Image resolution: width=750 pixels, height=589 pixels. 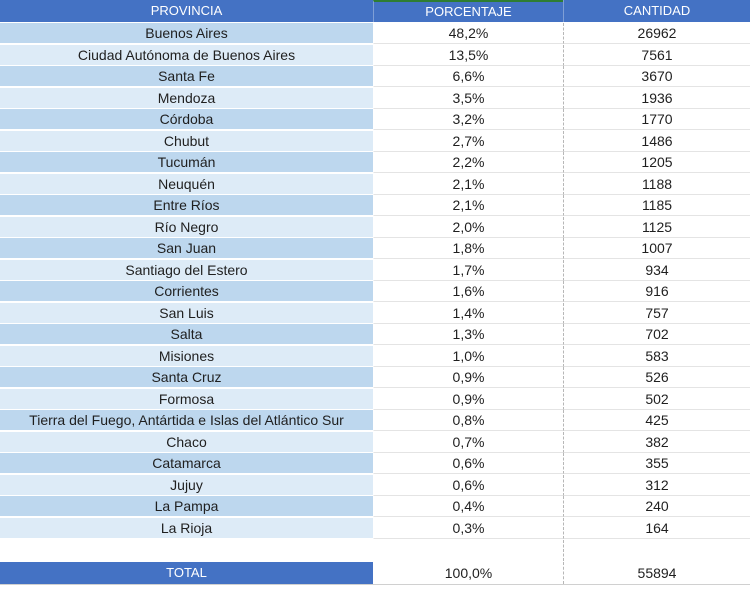 I want to click on cell-cantidad: 916, so click(x=656, y=291).